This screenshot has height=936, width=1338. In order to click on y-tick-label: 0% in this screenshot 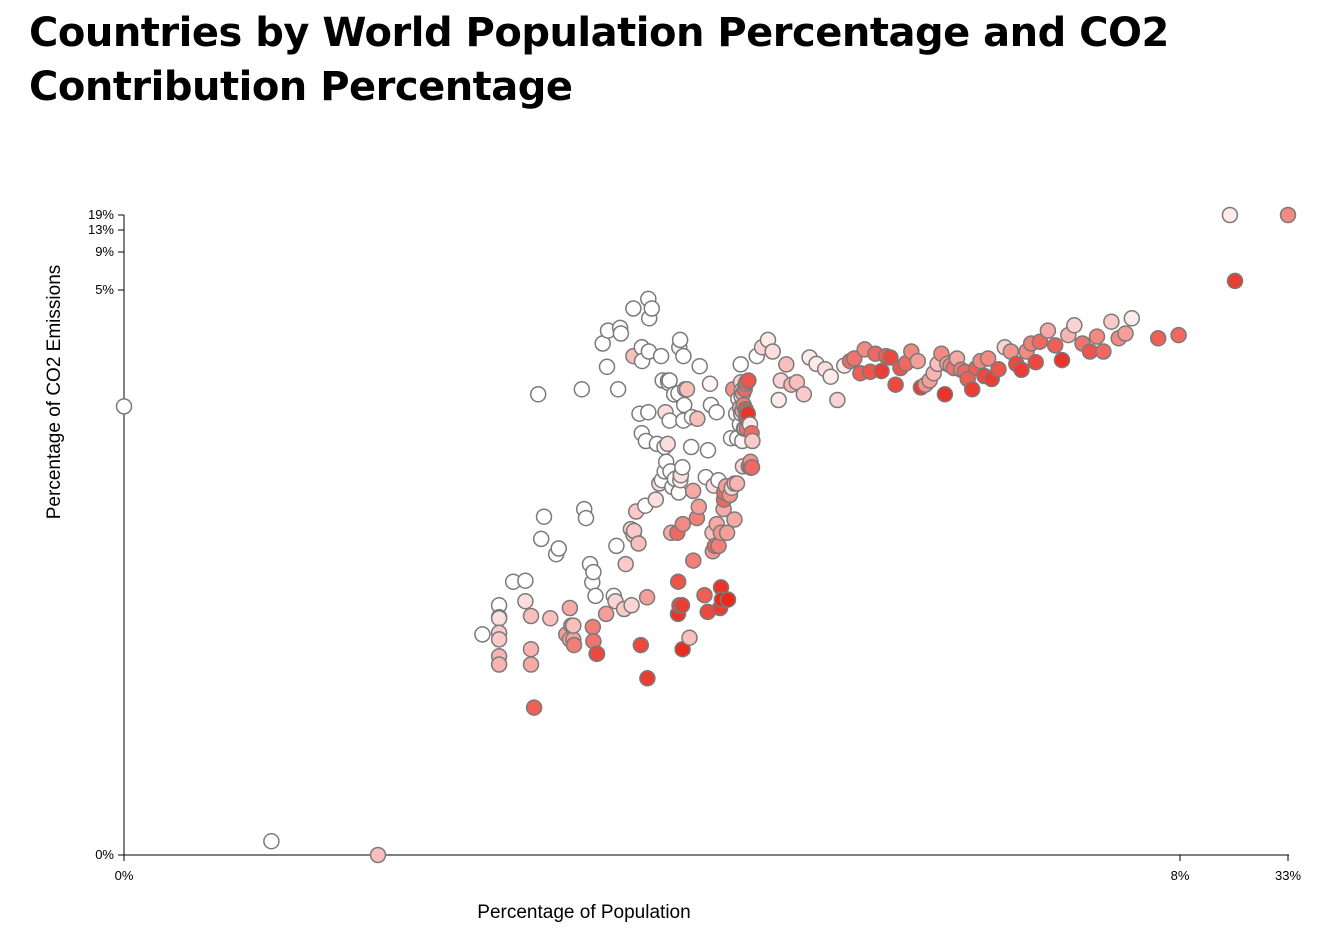, I will do `click(104, 854)`.